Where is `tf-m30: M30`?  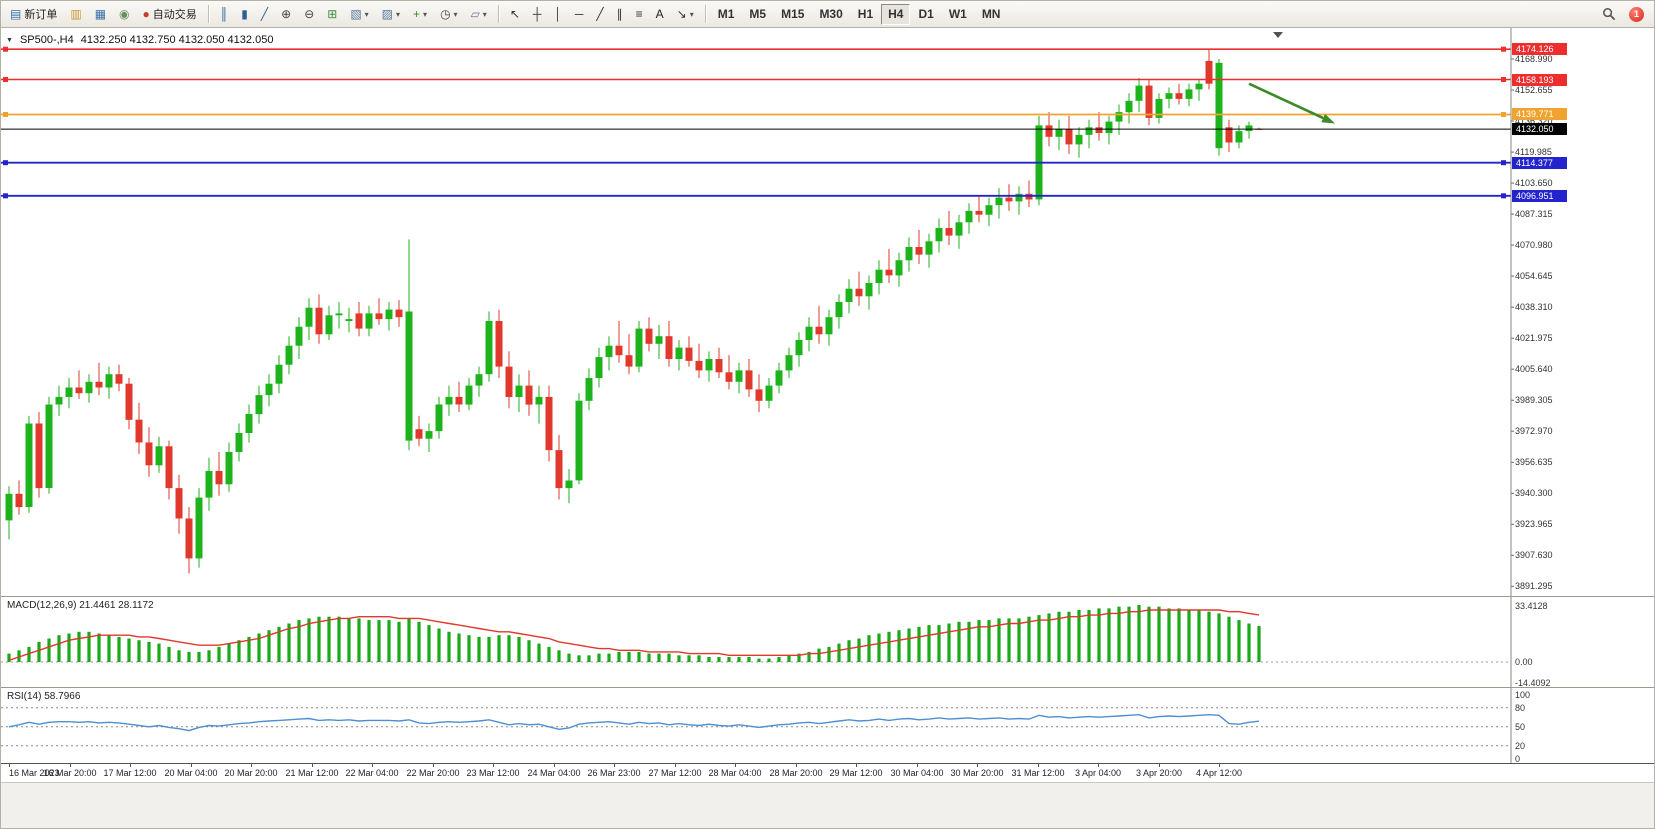 tf-m30: M30 is located at coordinates (830, 14).